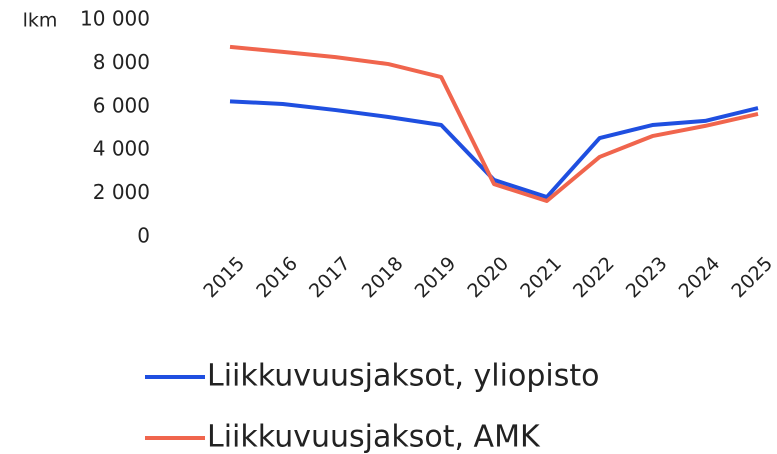 The image size is (777, 454). What do you see at coordinates (374, 437) in the screenshot?
I see `legend-label: Liikkuvuusjaksot, AMK` at bounding box center [374, 437].